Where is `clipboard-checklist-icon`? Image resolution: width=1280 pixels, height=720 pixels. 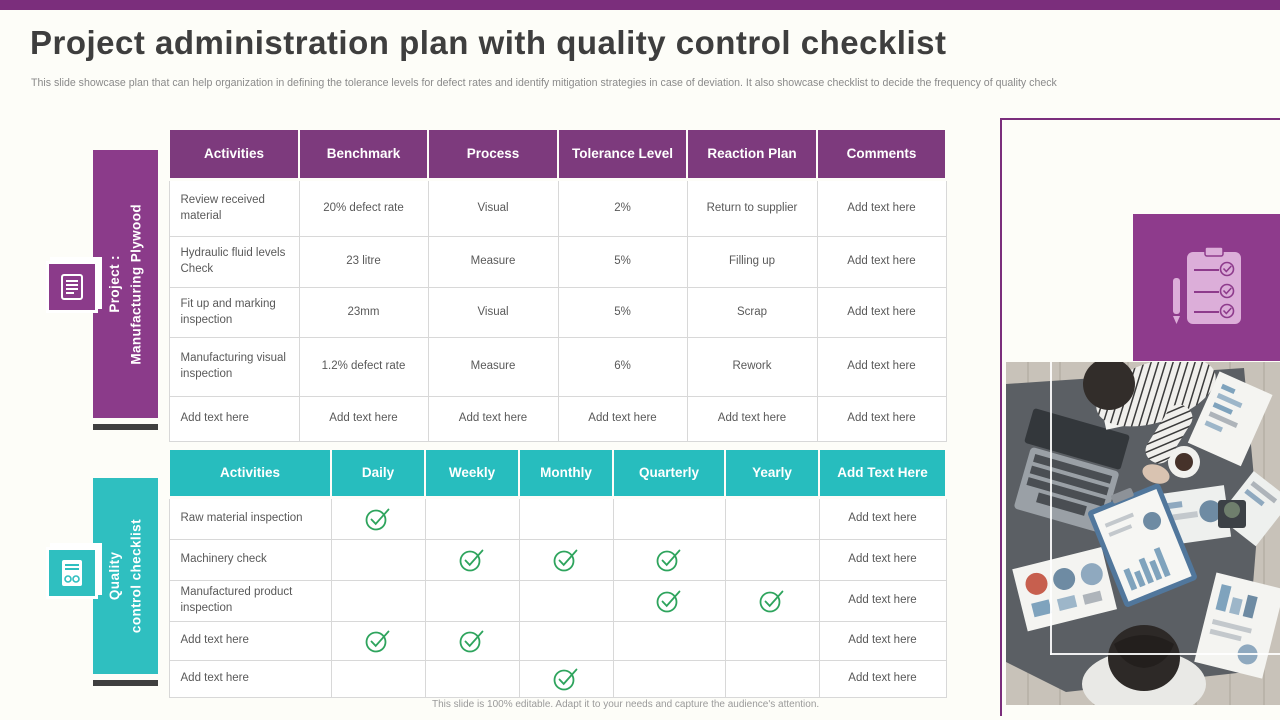 clipboard-checklist-icon is located at coordinates (1206, 284).